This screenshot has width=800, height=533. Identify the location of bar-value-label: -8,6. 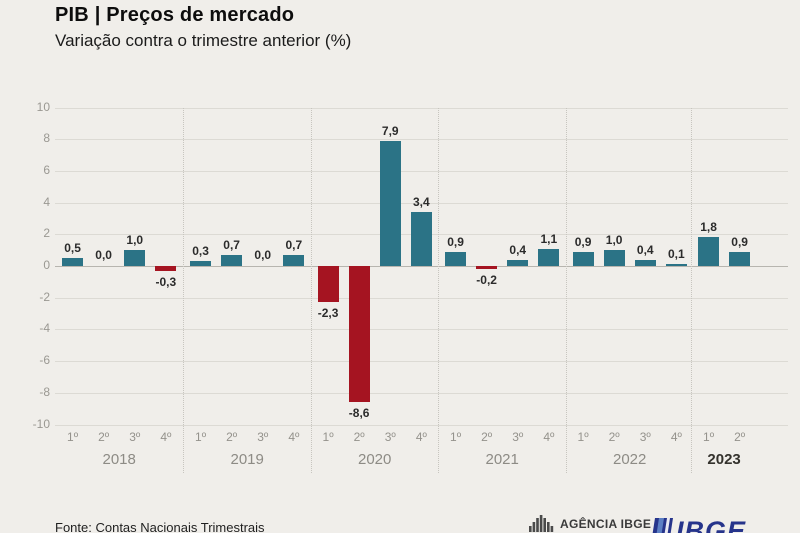
(359, 413).